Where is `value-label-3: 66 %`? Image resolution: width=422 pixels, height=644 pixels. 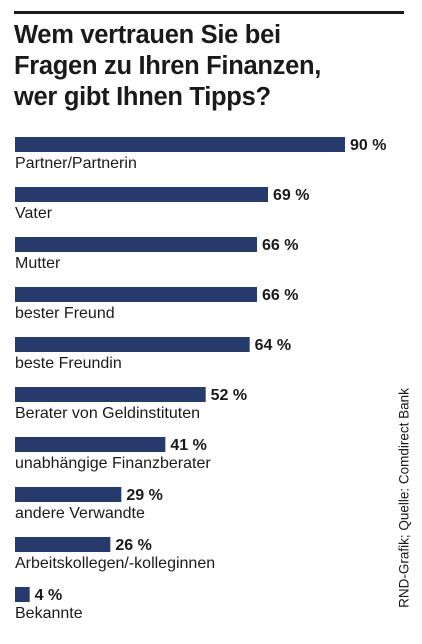 value-label-3: 66 % is located at coordinates (280, 245).